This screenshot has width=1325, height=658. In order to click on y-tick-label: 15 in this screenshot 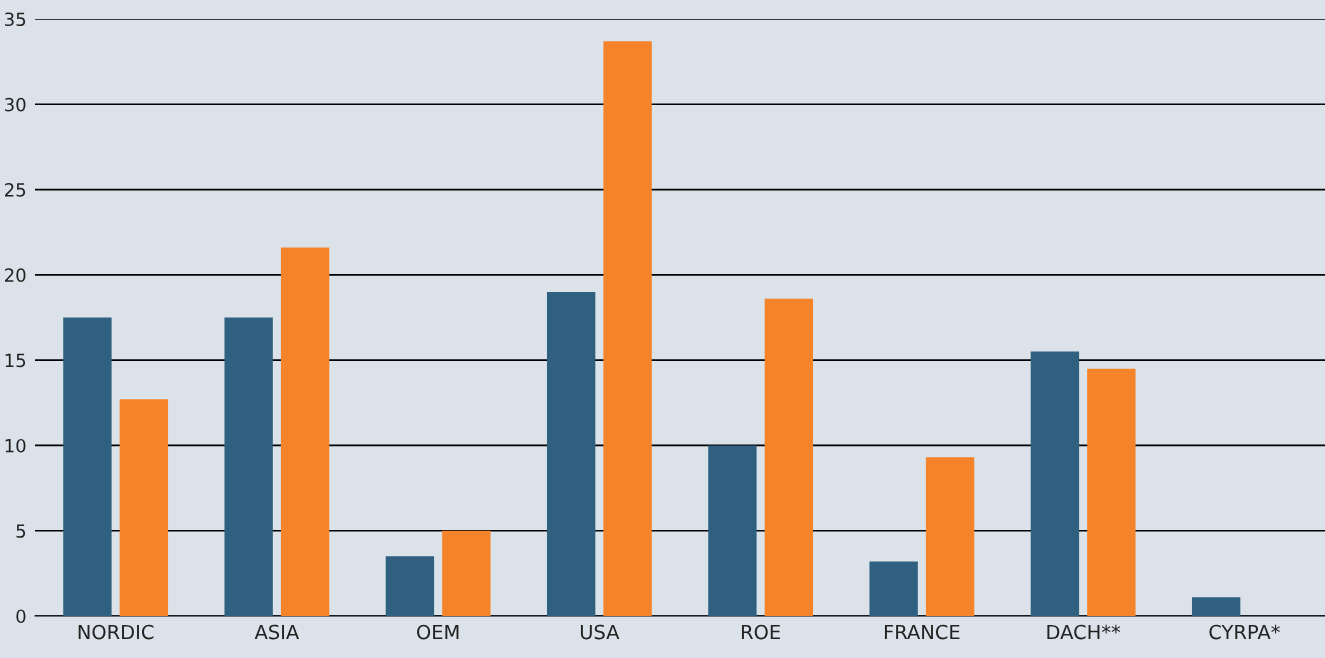, I will do `click(15, 360)`.